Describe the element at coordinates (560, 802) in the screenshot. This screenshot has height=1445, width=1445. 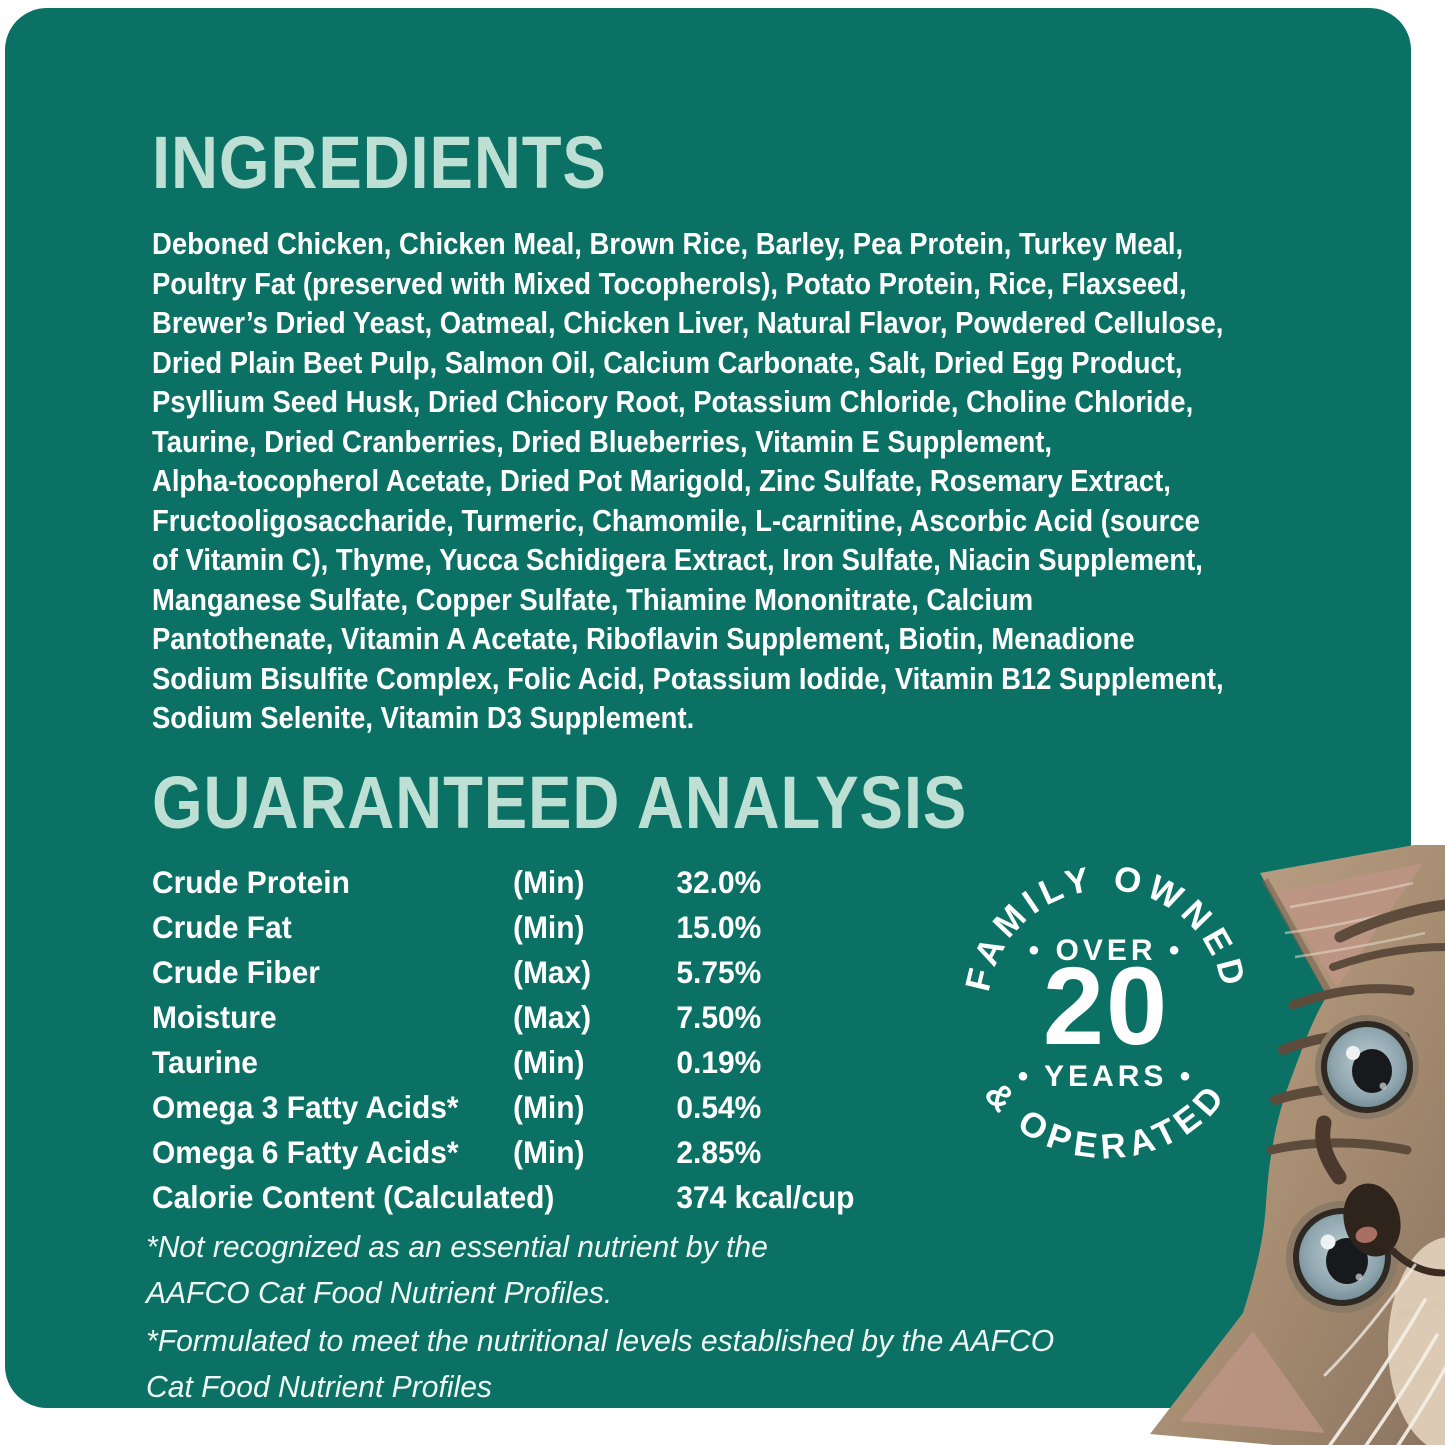
I see `guaranteed-analysis-title: GUARANTEED ANALYSIS` at that location.